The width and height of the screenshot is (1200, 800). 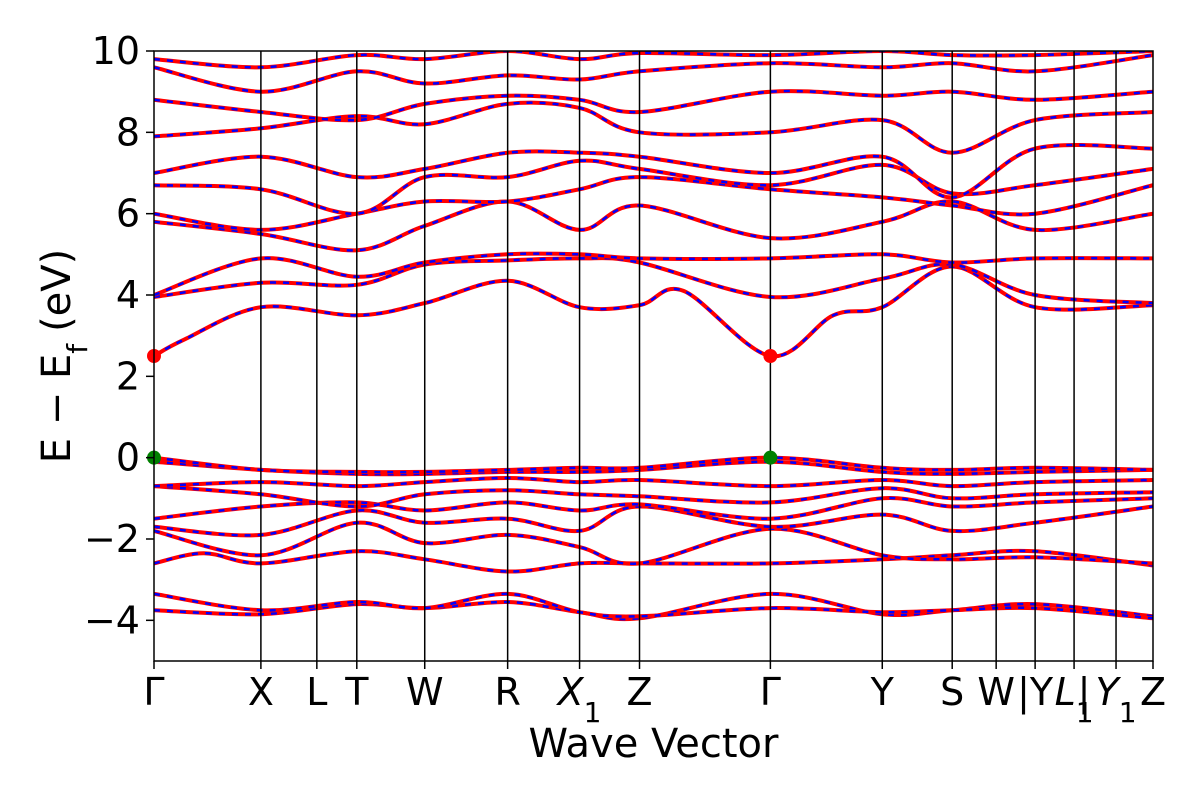 I want to click on x-axis-label: Wave Vector, so click(x=654, y=744).